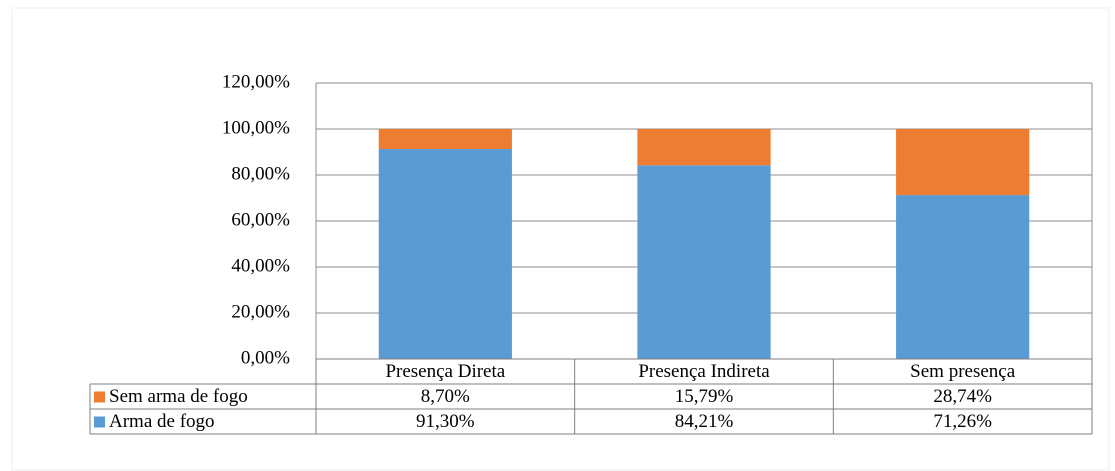 The height and width of the screenshot is (471, 1115). Describe the element at coordinates (704, 396) in the screenshot. I see `data-label: 15,79%` at that location.